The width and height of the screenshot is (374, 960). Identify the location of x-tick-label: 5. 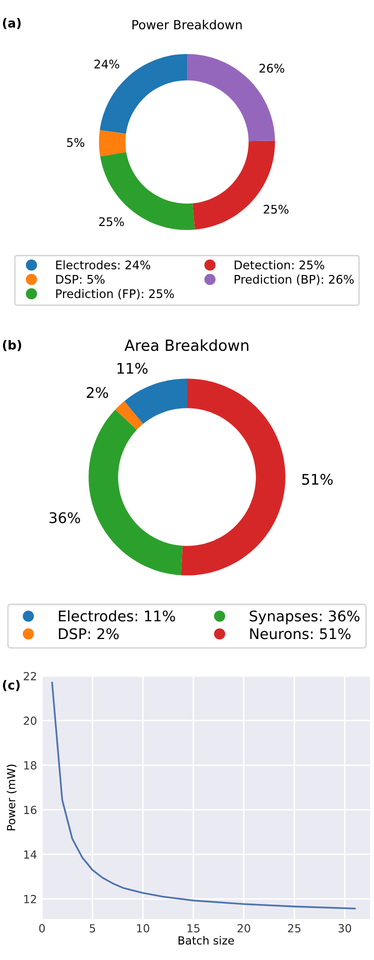
(93, 928).